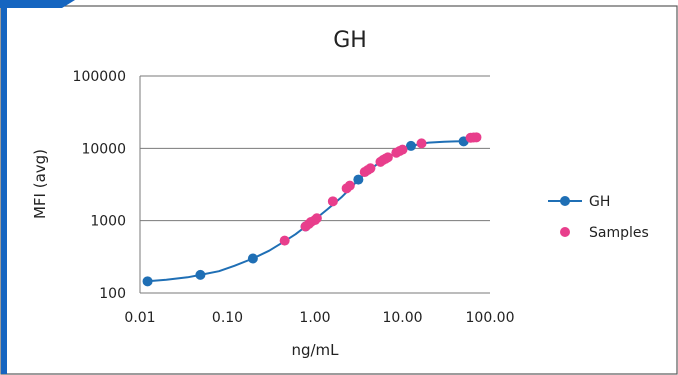 This screenshot has height=375, width=678. I want to click on y-tick-label: 10000, so click(103, 149).